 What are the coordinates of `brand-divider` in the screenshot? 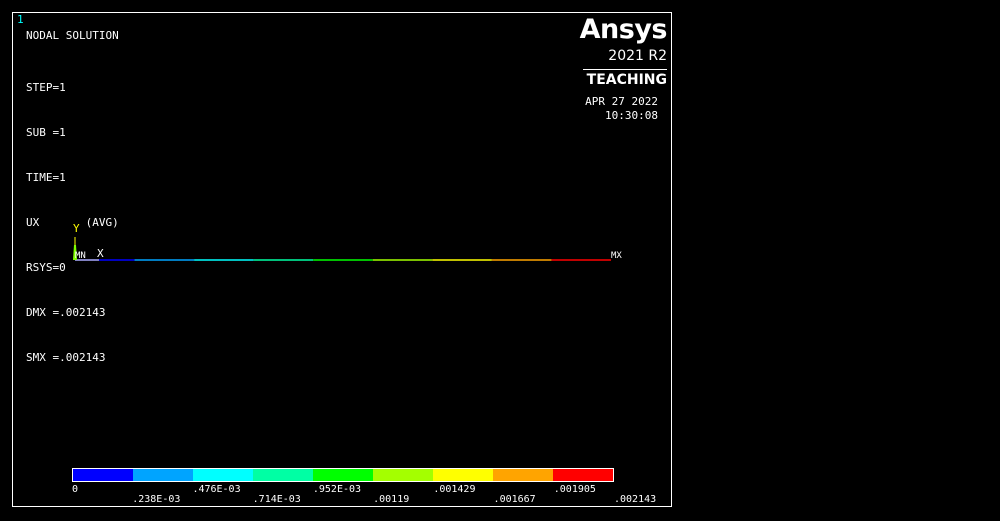 It's located at (625, 69).